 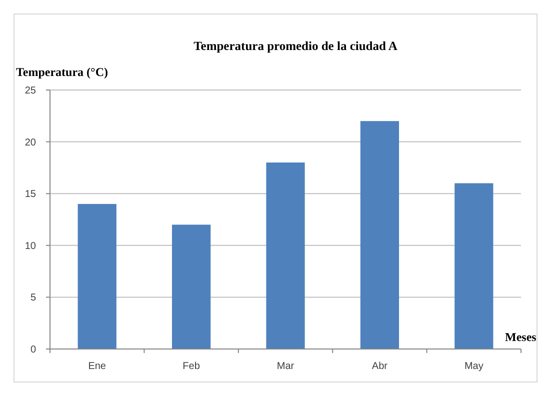 I want to click on x-axis-title: Meses, so click(x=521, y=337).